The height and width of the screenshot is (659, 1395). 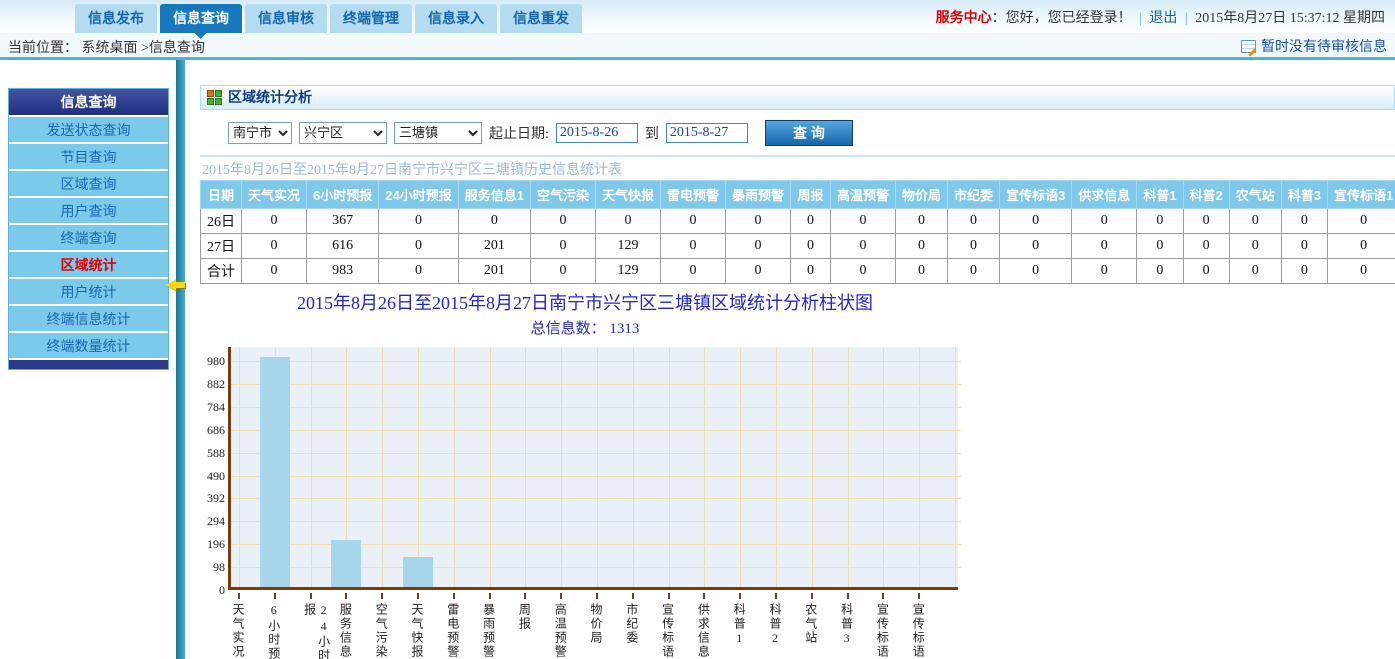 I want to click on table-caption: 2015年8月26日至2015年8月27日南宁市兴宁区三塘镇历史信息统计表, so click(x=412, y=170).